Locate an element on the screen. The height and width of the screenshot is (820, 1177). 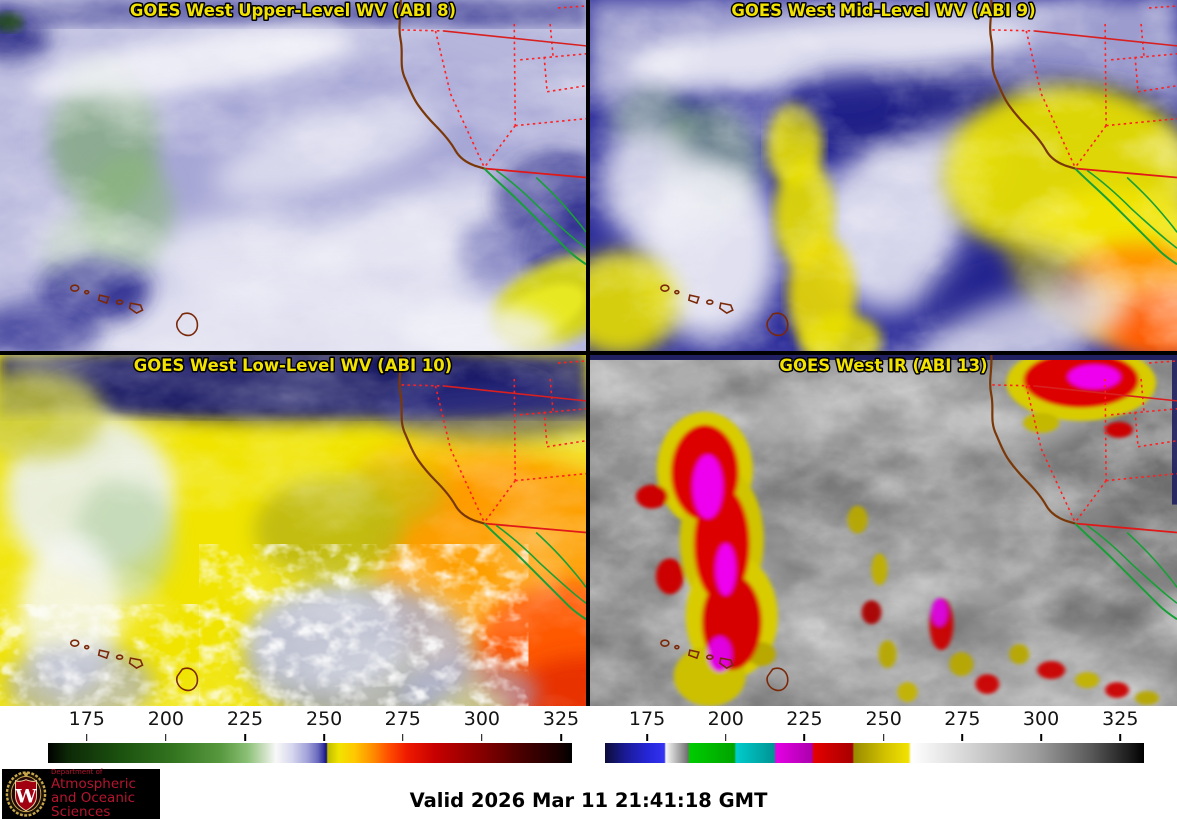
uw-crest-icon: W is located at coordinates (26, 794).